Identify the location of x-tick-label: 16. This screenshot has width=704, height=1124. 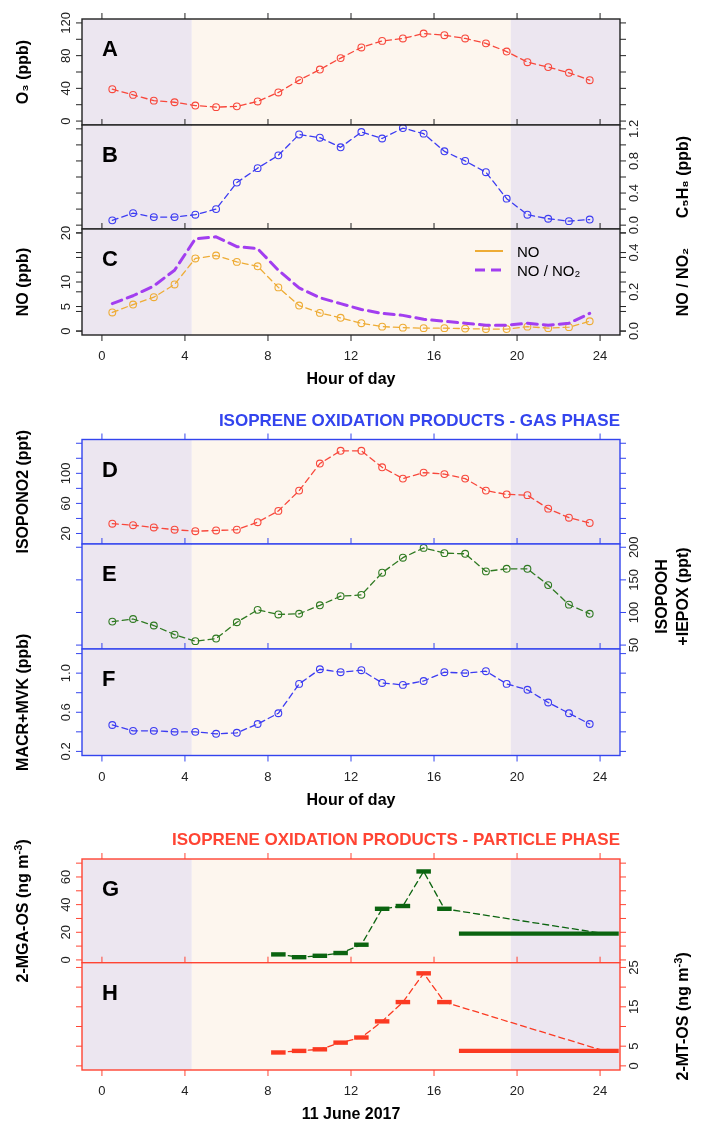
(434, 1090).